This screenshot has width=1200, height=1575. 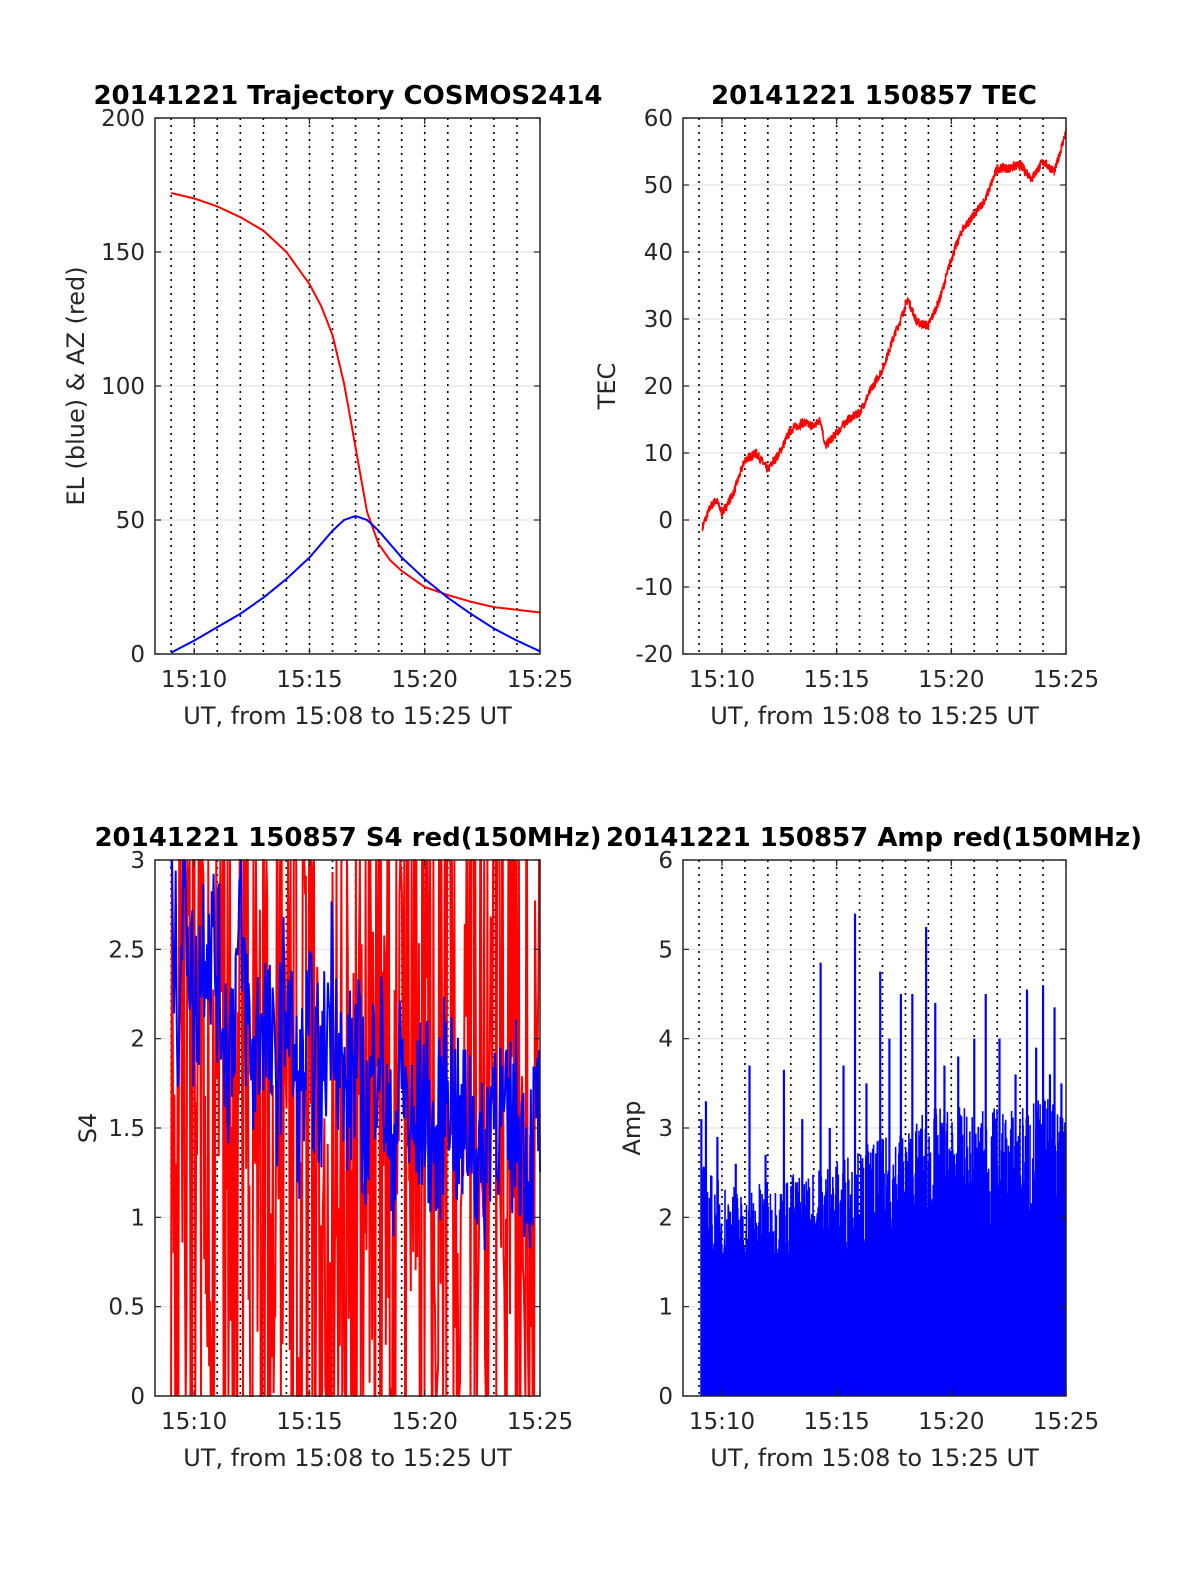 What do you see at coordinates (874, 716) in the screenshot?
I see `tec-x-axis-label: UT, from 15:08 to 15:25 UT` at bounding box center [874, 716].